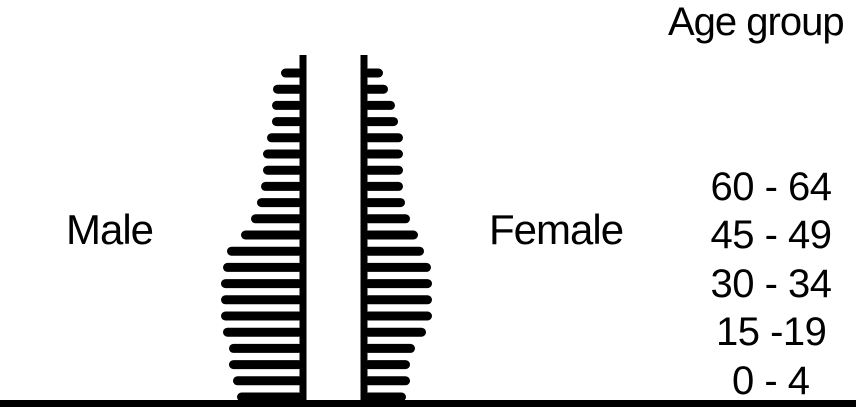 This screenshot has height=407, width=856. Describe the element at coordinates (771, 235) in the screenshot. I see `age-tick-label: 45 - 49` at that location.